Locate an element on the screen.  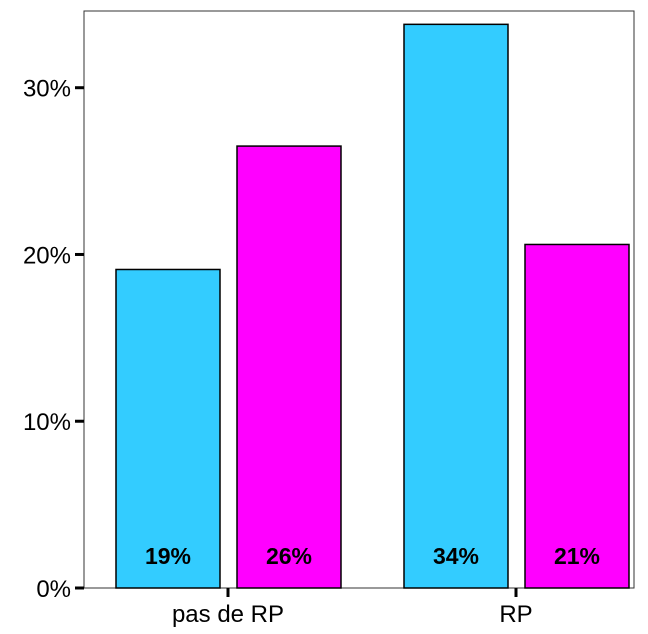
x-tick-label: RP is located at coordinates (515, 614).